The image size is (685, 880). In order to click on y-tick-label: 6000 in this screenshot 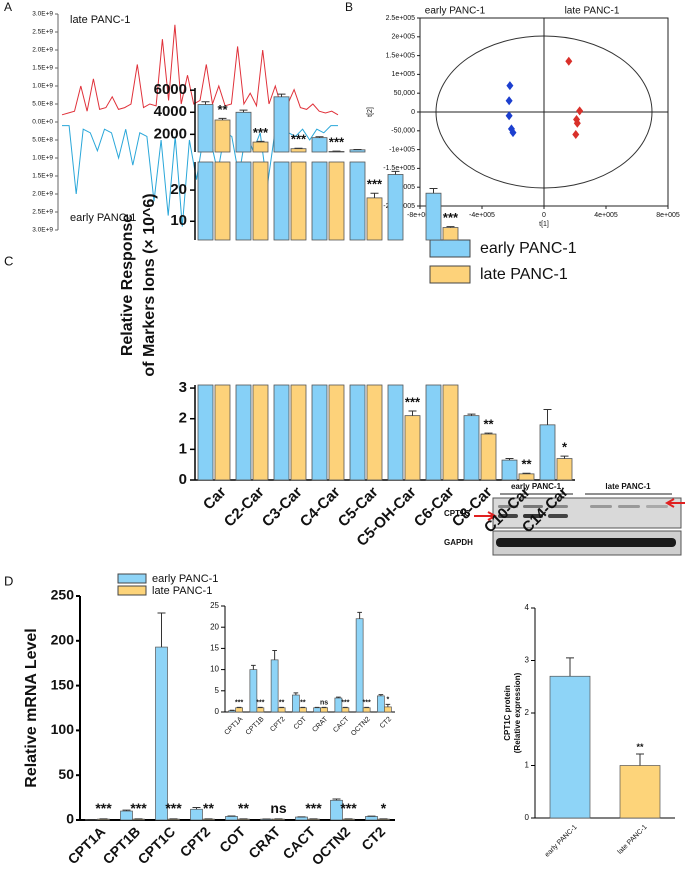, I will do `click(170, 89)`.